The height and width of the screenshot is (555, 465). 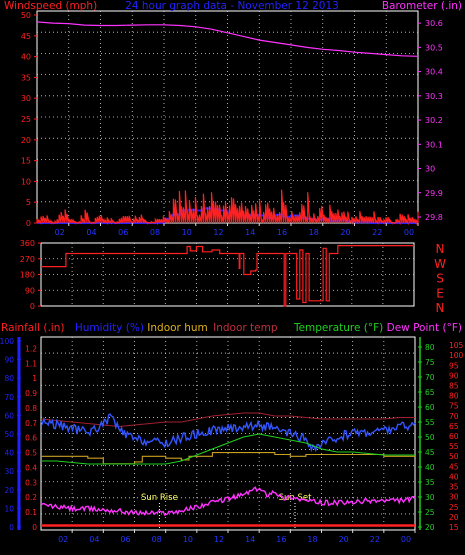 What do you see at coordinates (454, 487) in the screenshot?
I see `dew-point-tick-label: 35` at bounding box center [454, 487].